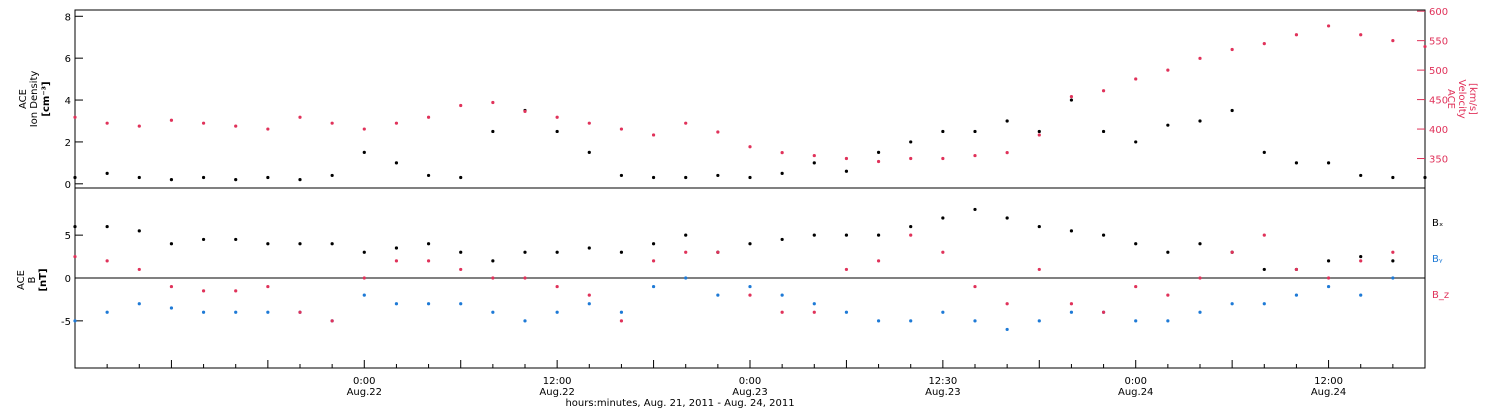  I want to click on velocity-tick-label: 400, so click(1438, 130).